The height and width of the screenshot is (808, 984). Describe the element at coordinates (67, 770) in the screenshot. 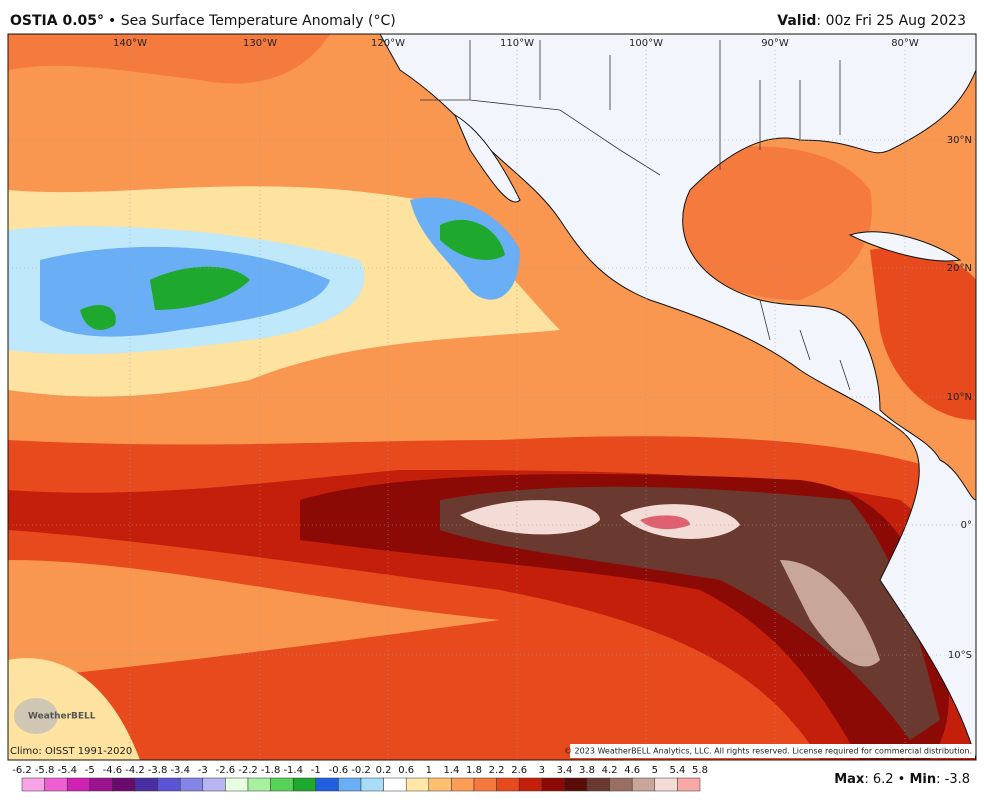

I see `colorbar-label: -5.4` at that location.